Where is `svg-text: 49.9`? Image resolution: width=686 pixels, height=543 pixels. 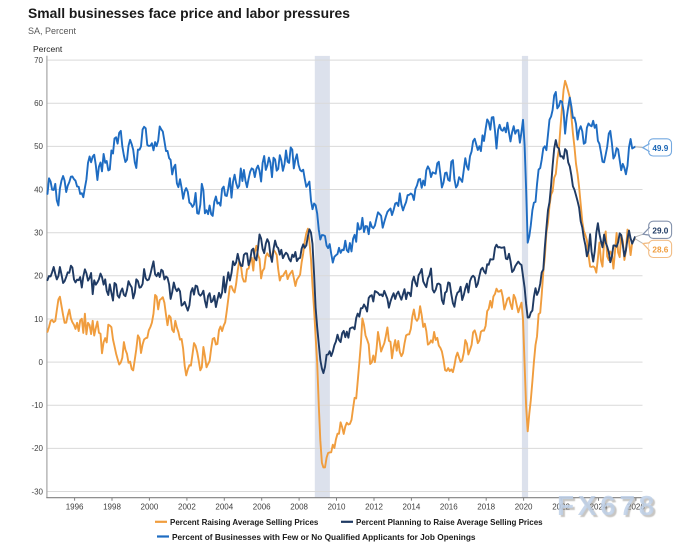
svg-text: 49.9 is located at coordinates (660, 148).